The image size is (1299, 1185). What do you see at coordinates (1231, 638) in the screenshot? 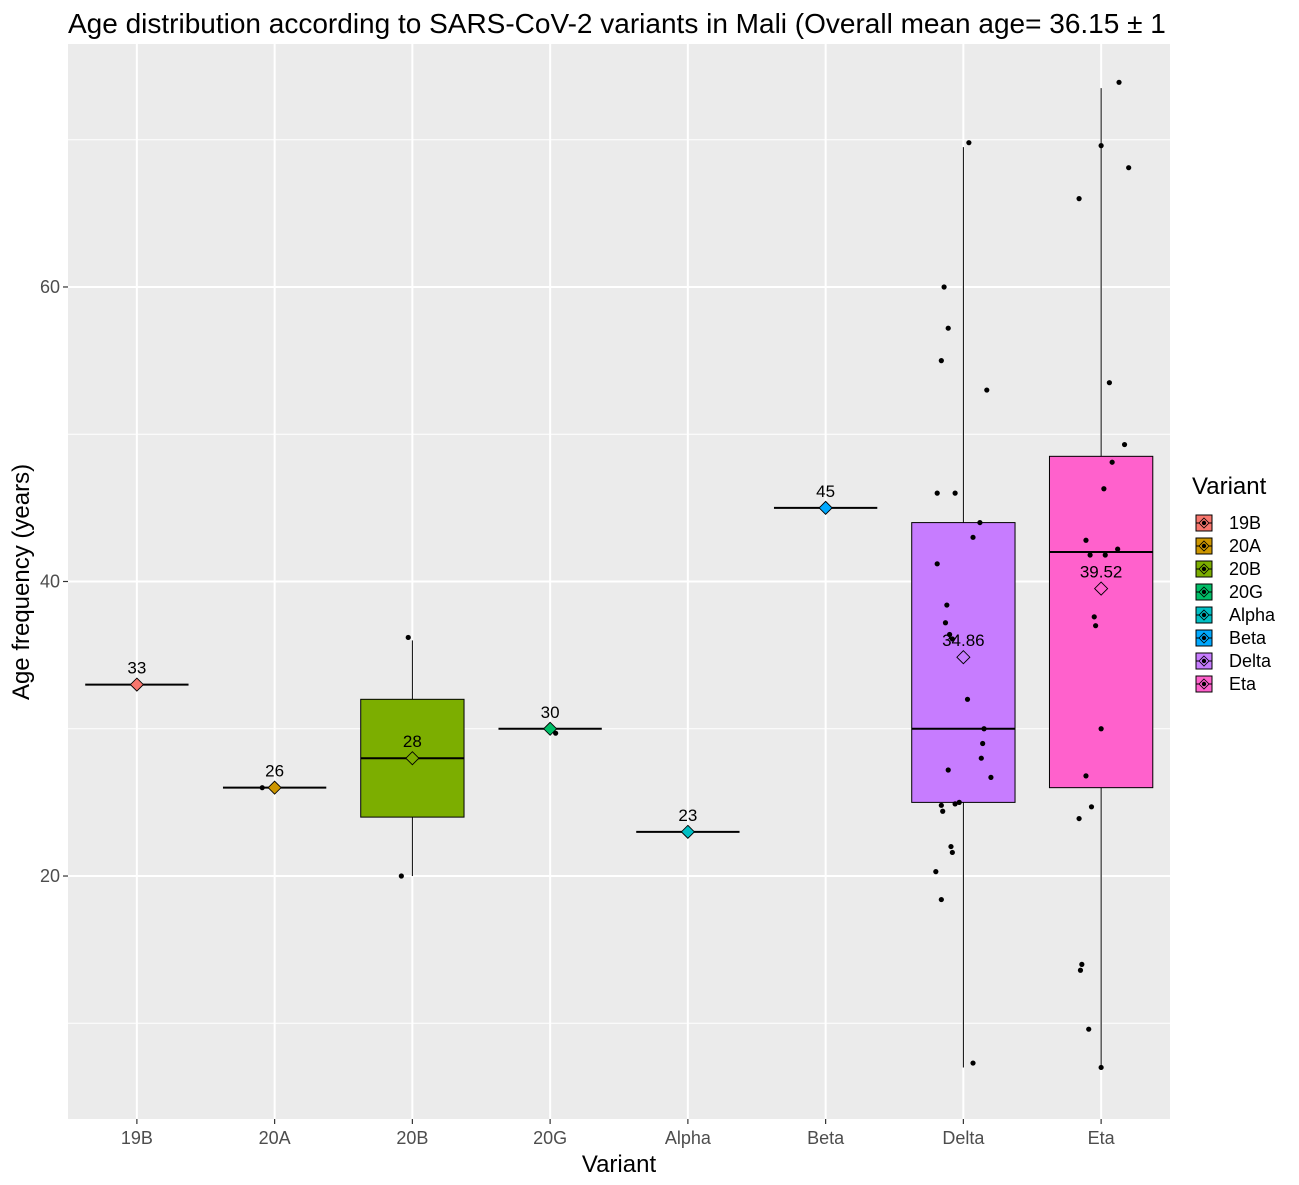
I see `legend-item-Beta: Beta` at bounding box center [1231, 638].